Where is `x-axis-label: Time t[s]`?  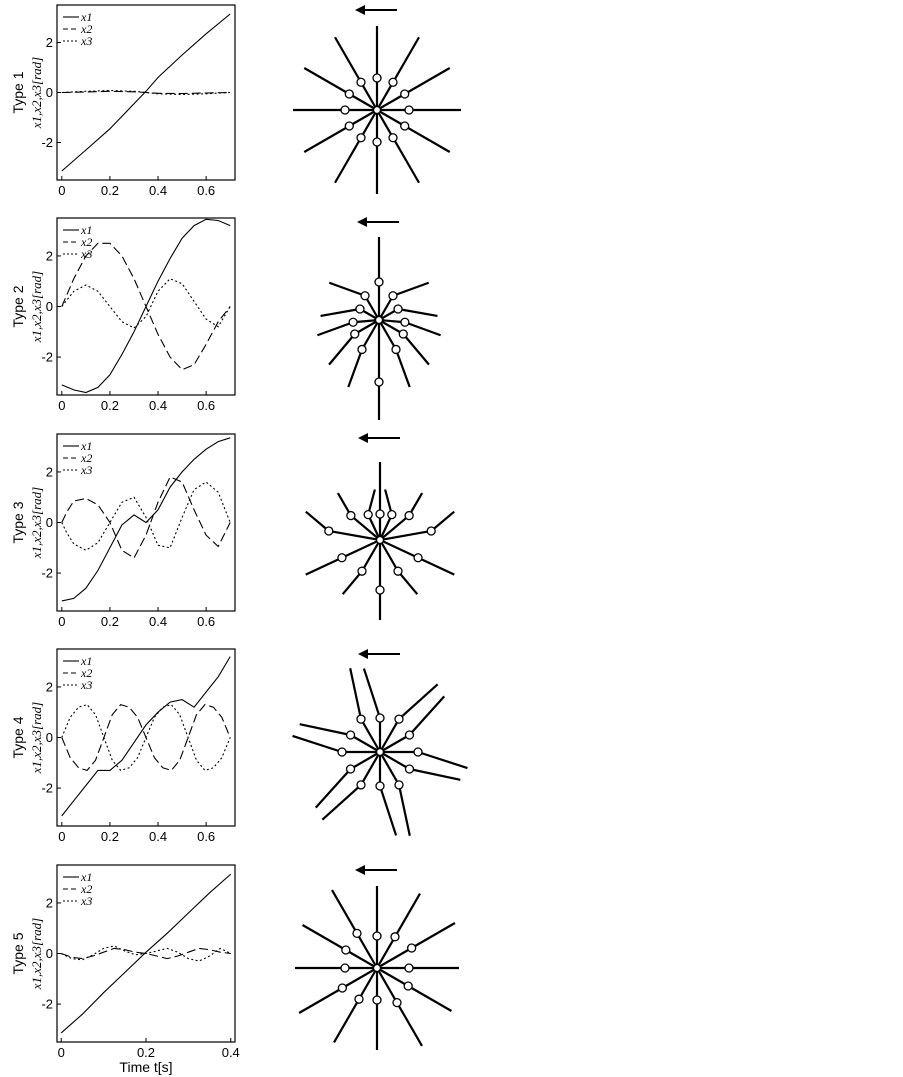
x-axis-label: Time t[s] is located at coordinates (145, 1067).